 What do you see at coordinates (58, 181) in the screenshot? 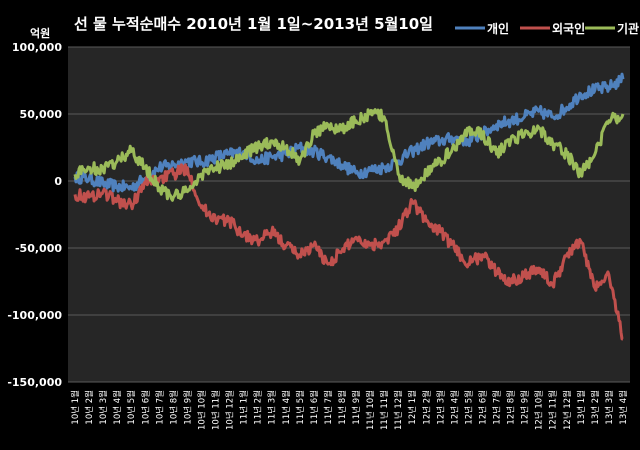
I see `y-tick-label: 0` at bounding box center [58, 181].